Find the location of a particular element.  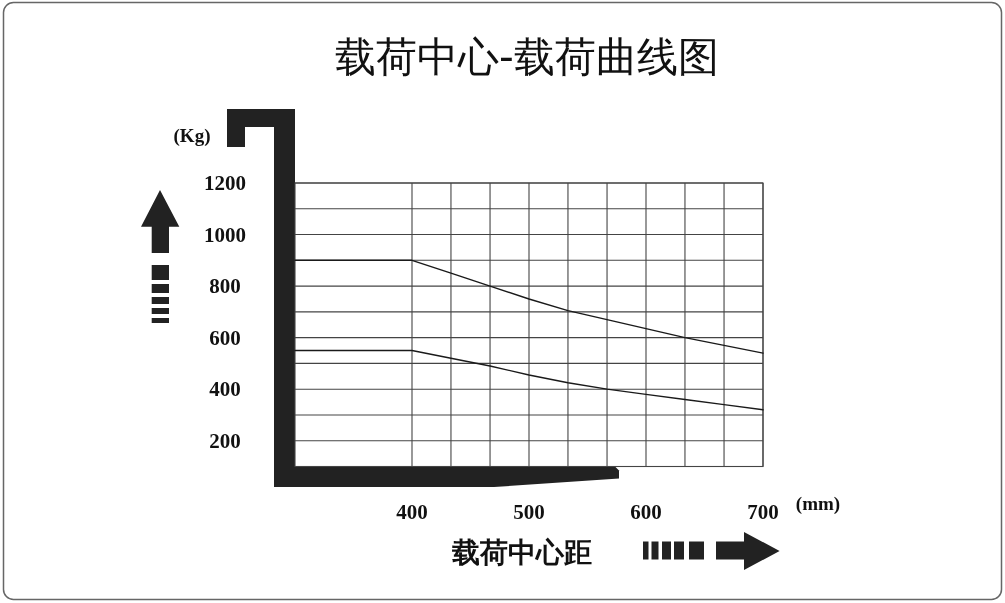

x-axis-title: 载荷中心距 is located at coordinates (521, 552).